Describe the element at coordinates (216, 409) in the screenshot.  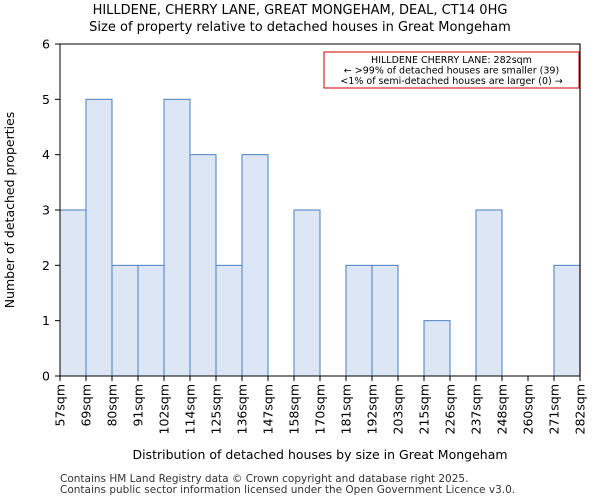
I see `x-tick-label: 125sqm` at that location.